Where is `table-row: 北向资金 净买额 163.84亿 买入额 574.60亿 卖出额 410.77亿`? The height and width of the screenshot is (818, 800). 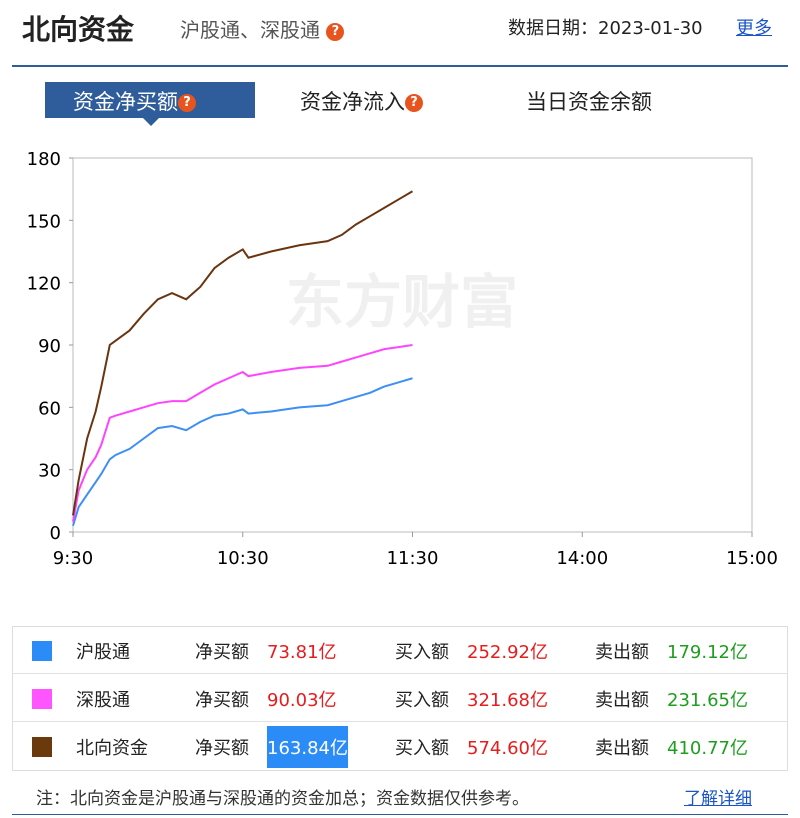
table-row: 北向资金 净买额 163.84亿 买入额 574.60亿 卖出额 410.77亿 is located at coordinates (400, 745).